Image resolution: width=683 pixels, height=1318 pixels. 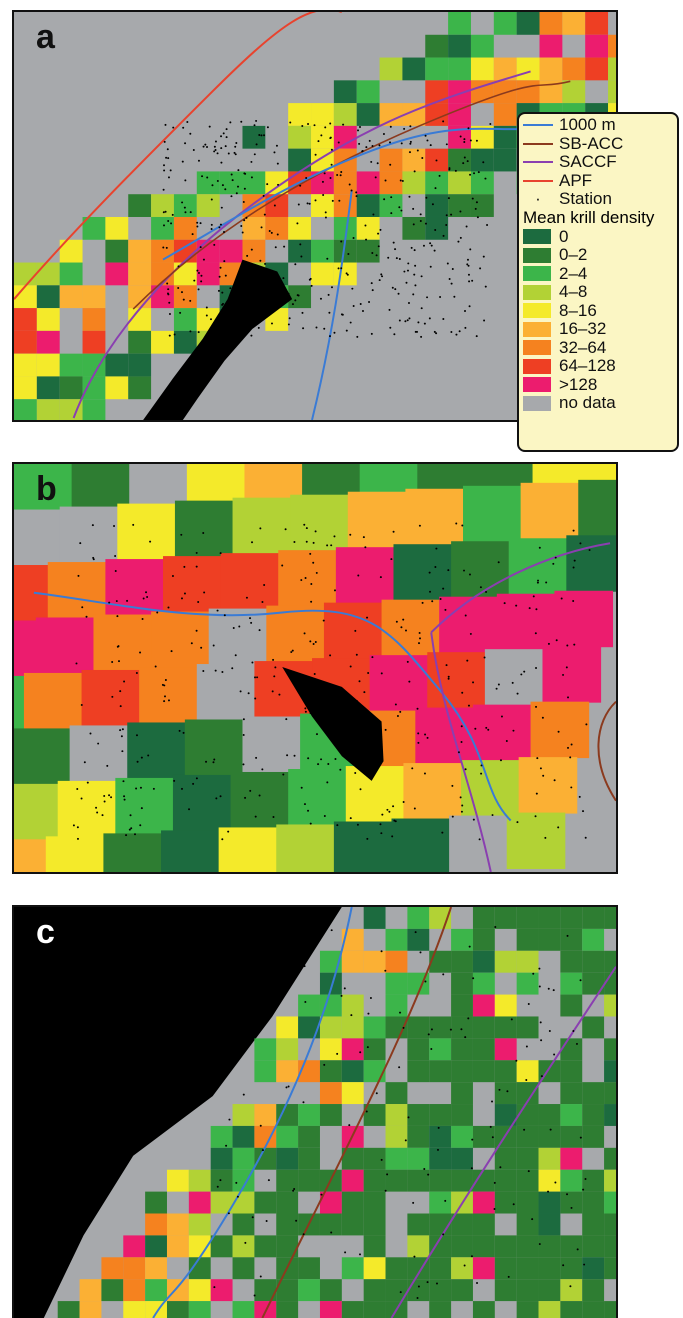 What do you see at coordinates (598, 125) in the screenshot?
I see `legend-item-1000m: 1000 m` at bounding box center [598, 125].